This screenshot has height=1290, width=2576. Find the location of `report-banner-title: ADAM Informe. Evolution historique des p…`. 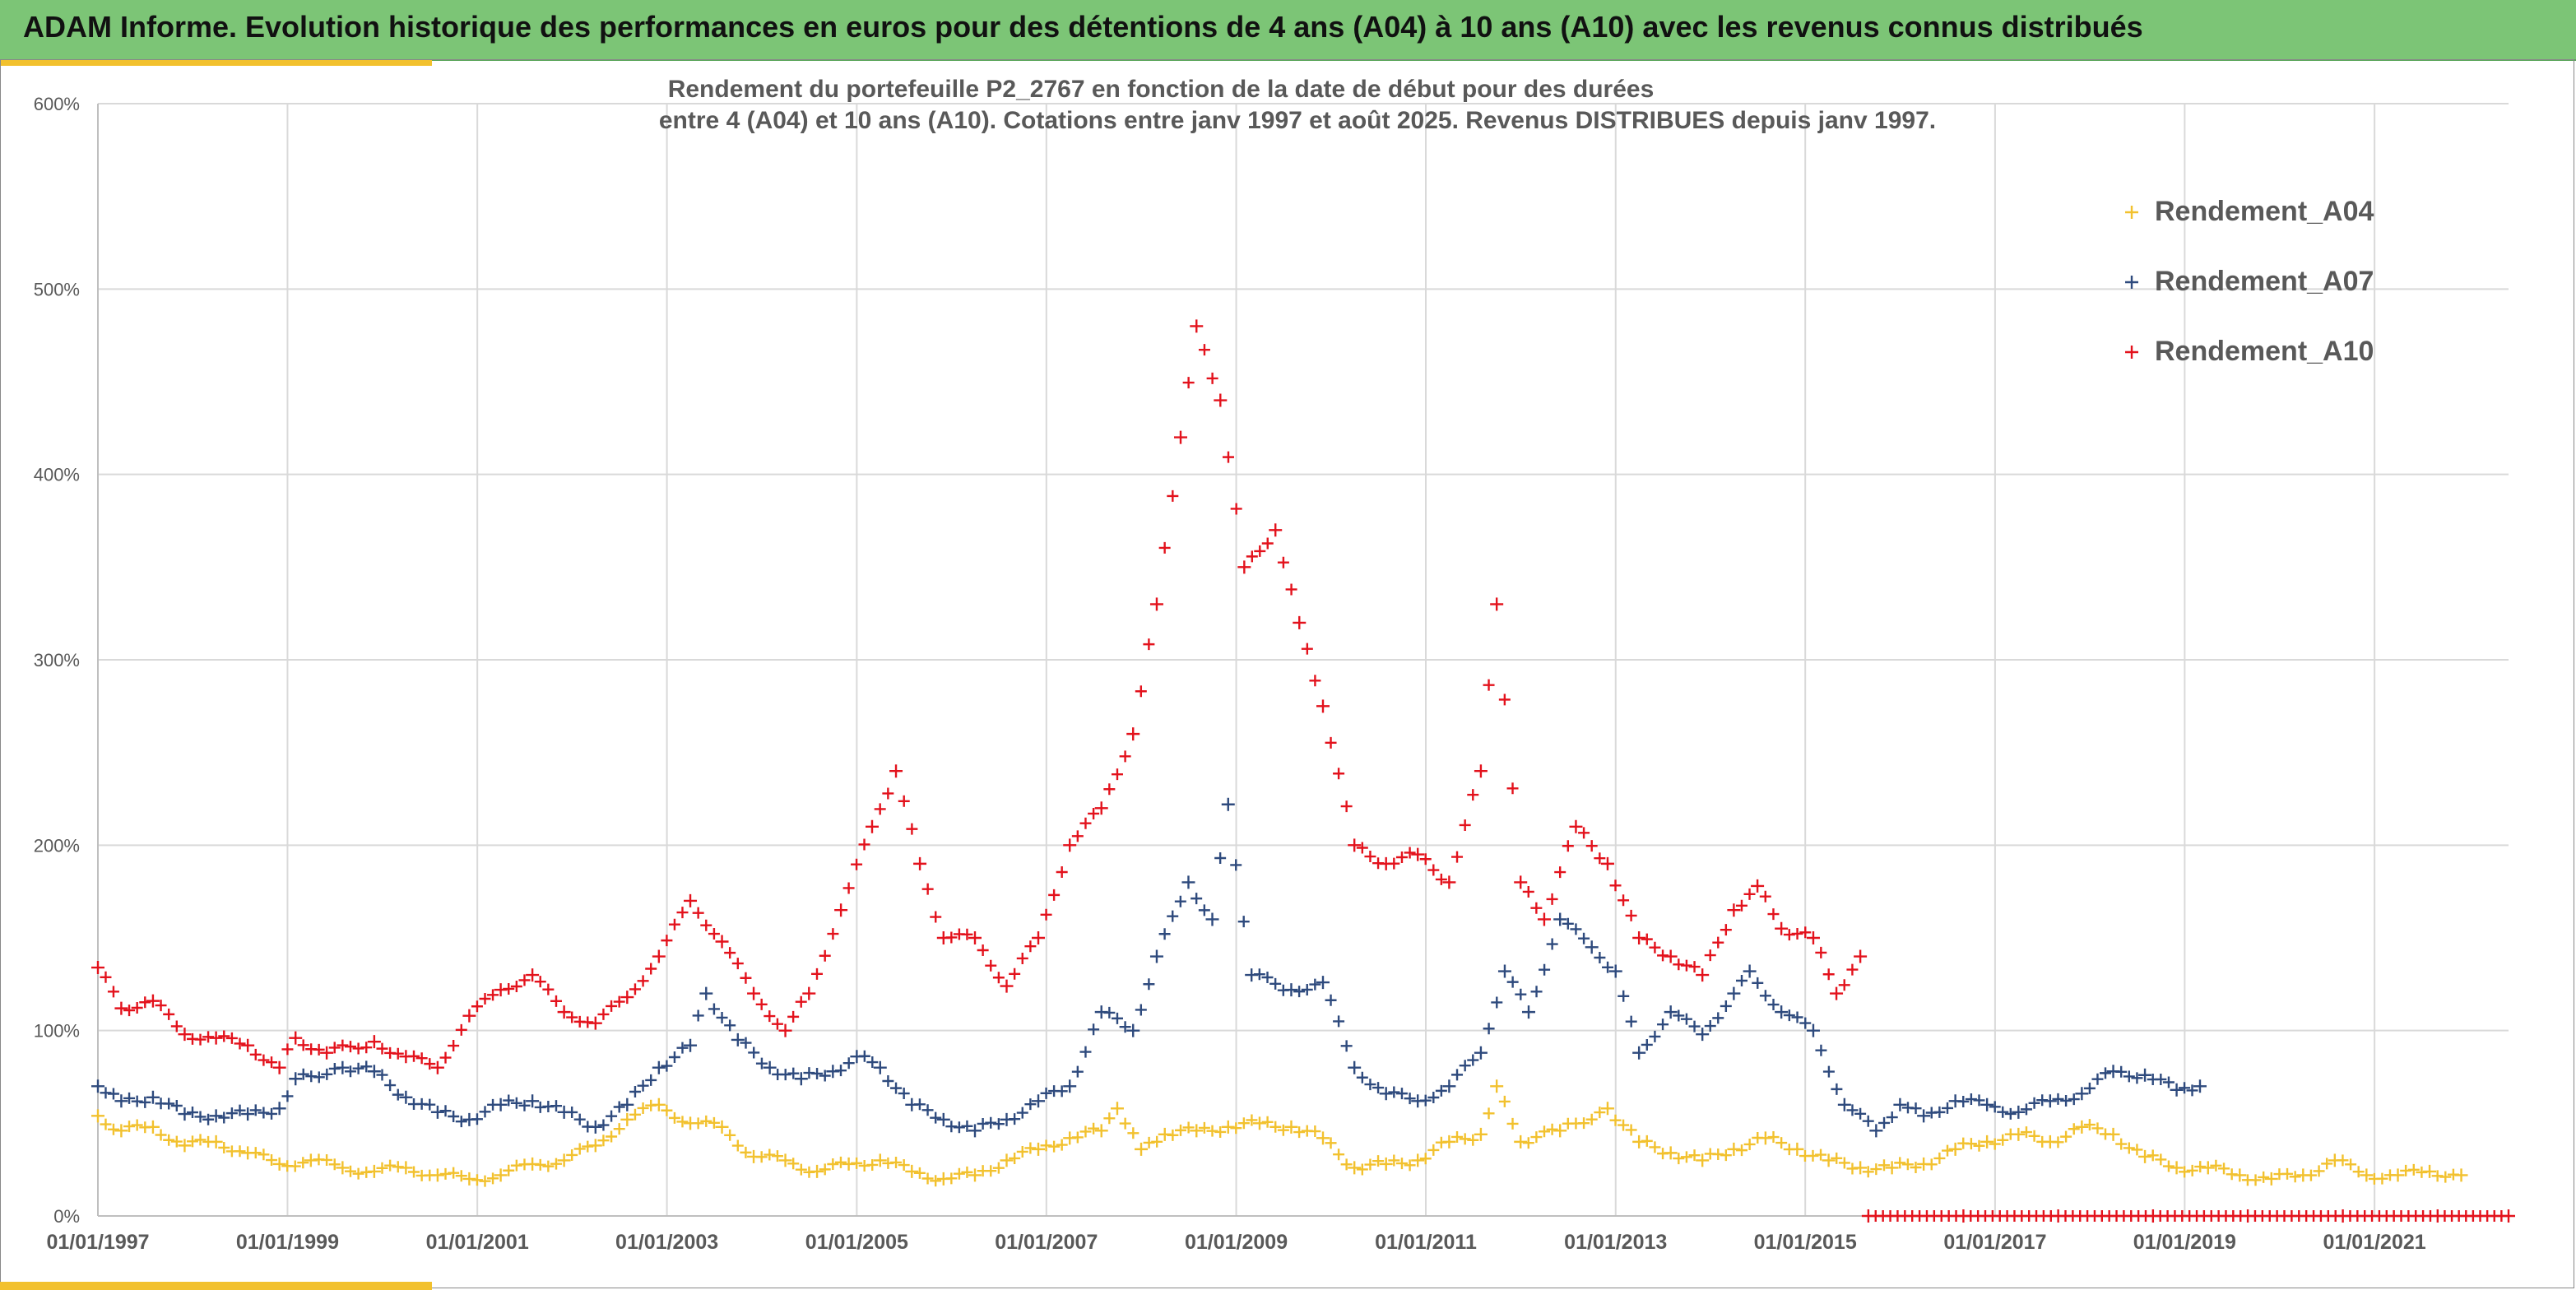

report-banner-title: ADAM Informe. Evolution historique des p… is located at coordinates (1083, 27).